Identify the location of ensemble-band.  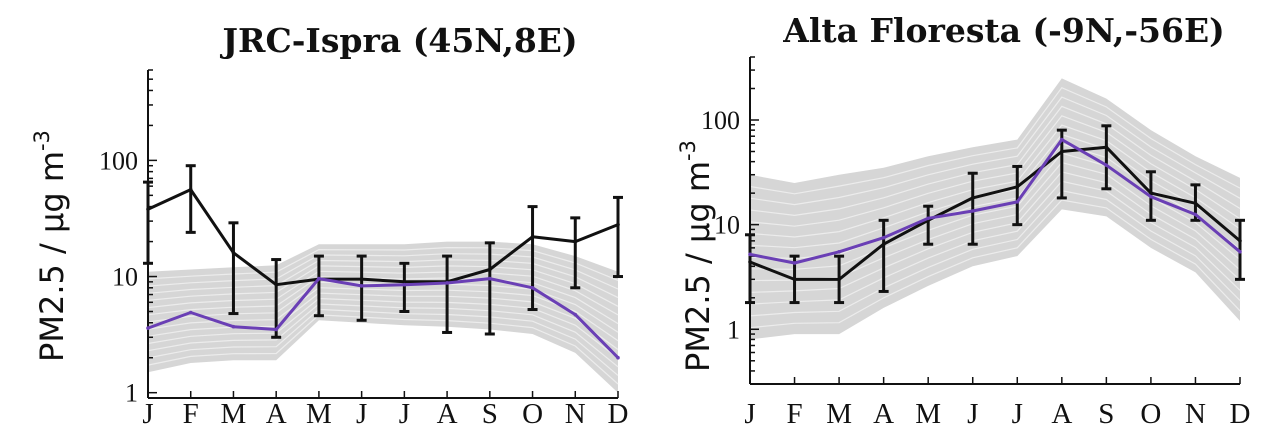
(383, 317).